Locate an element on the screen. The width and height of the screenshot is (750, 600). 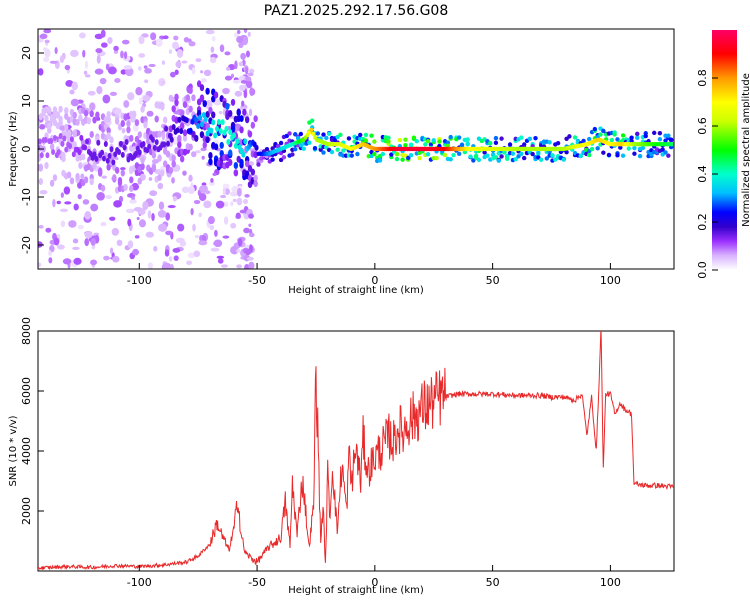
colorbar-tick-label: 0.6 is located at coordinates (702, 126).